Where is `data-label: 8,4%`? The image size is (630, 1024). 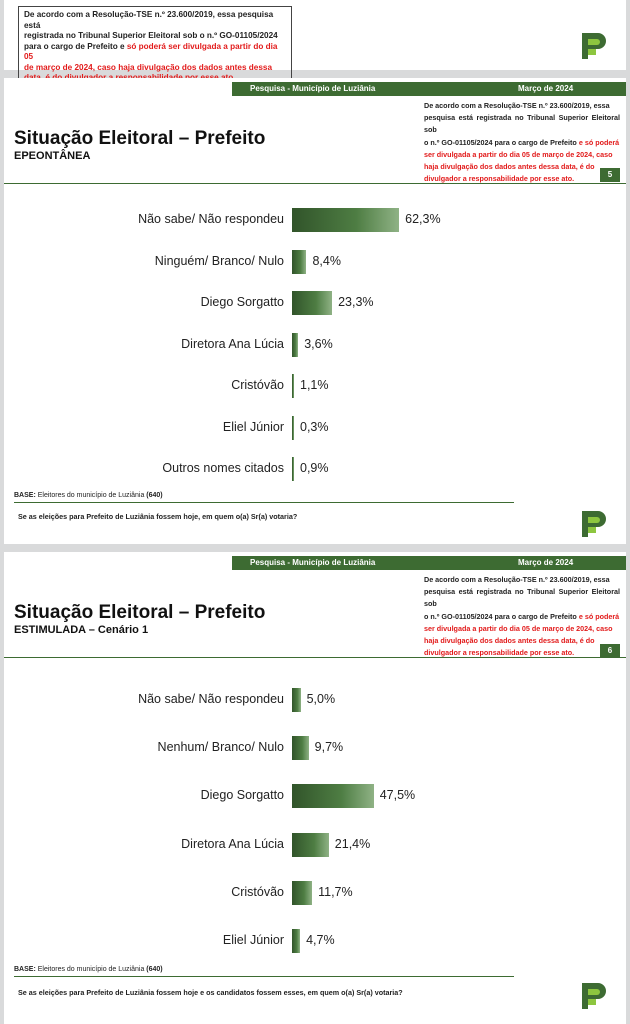
data-label: 8,4% is located at coordinates (326, 260).